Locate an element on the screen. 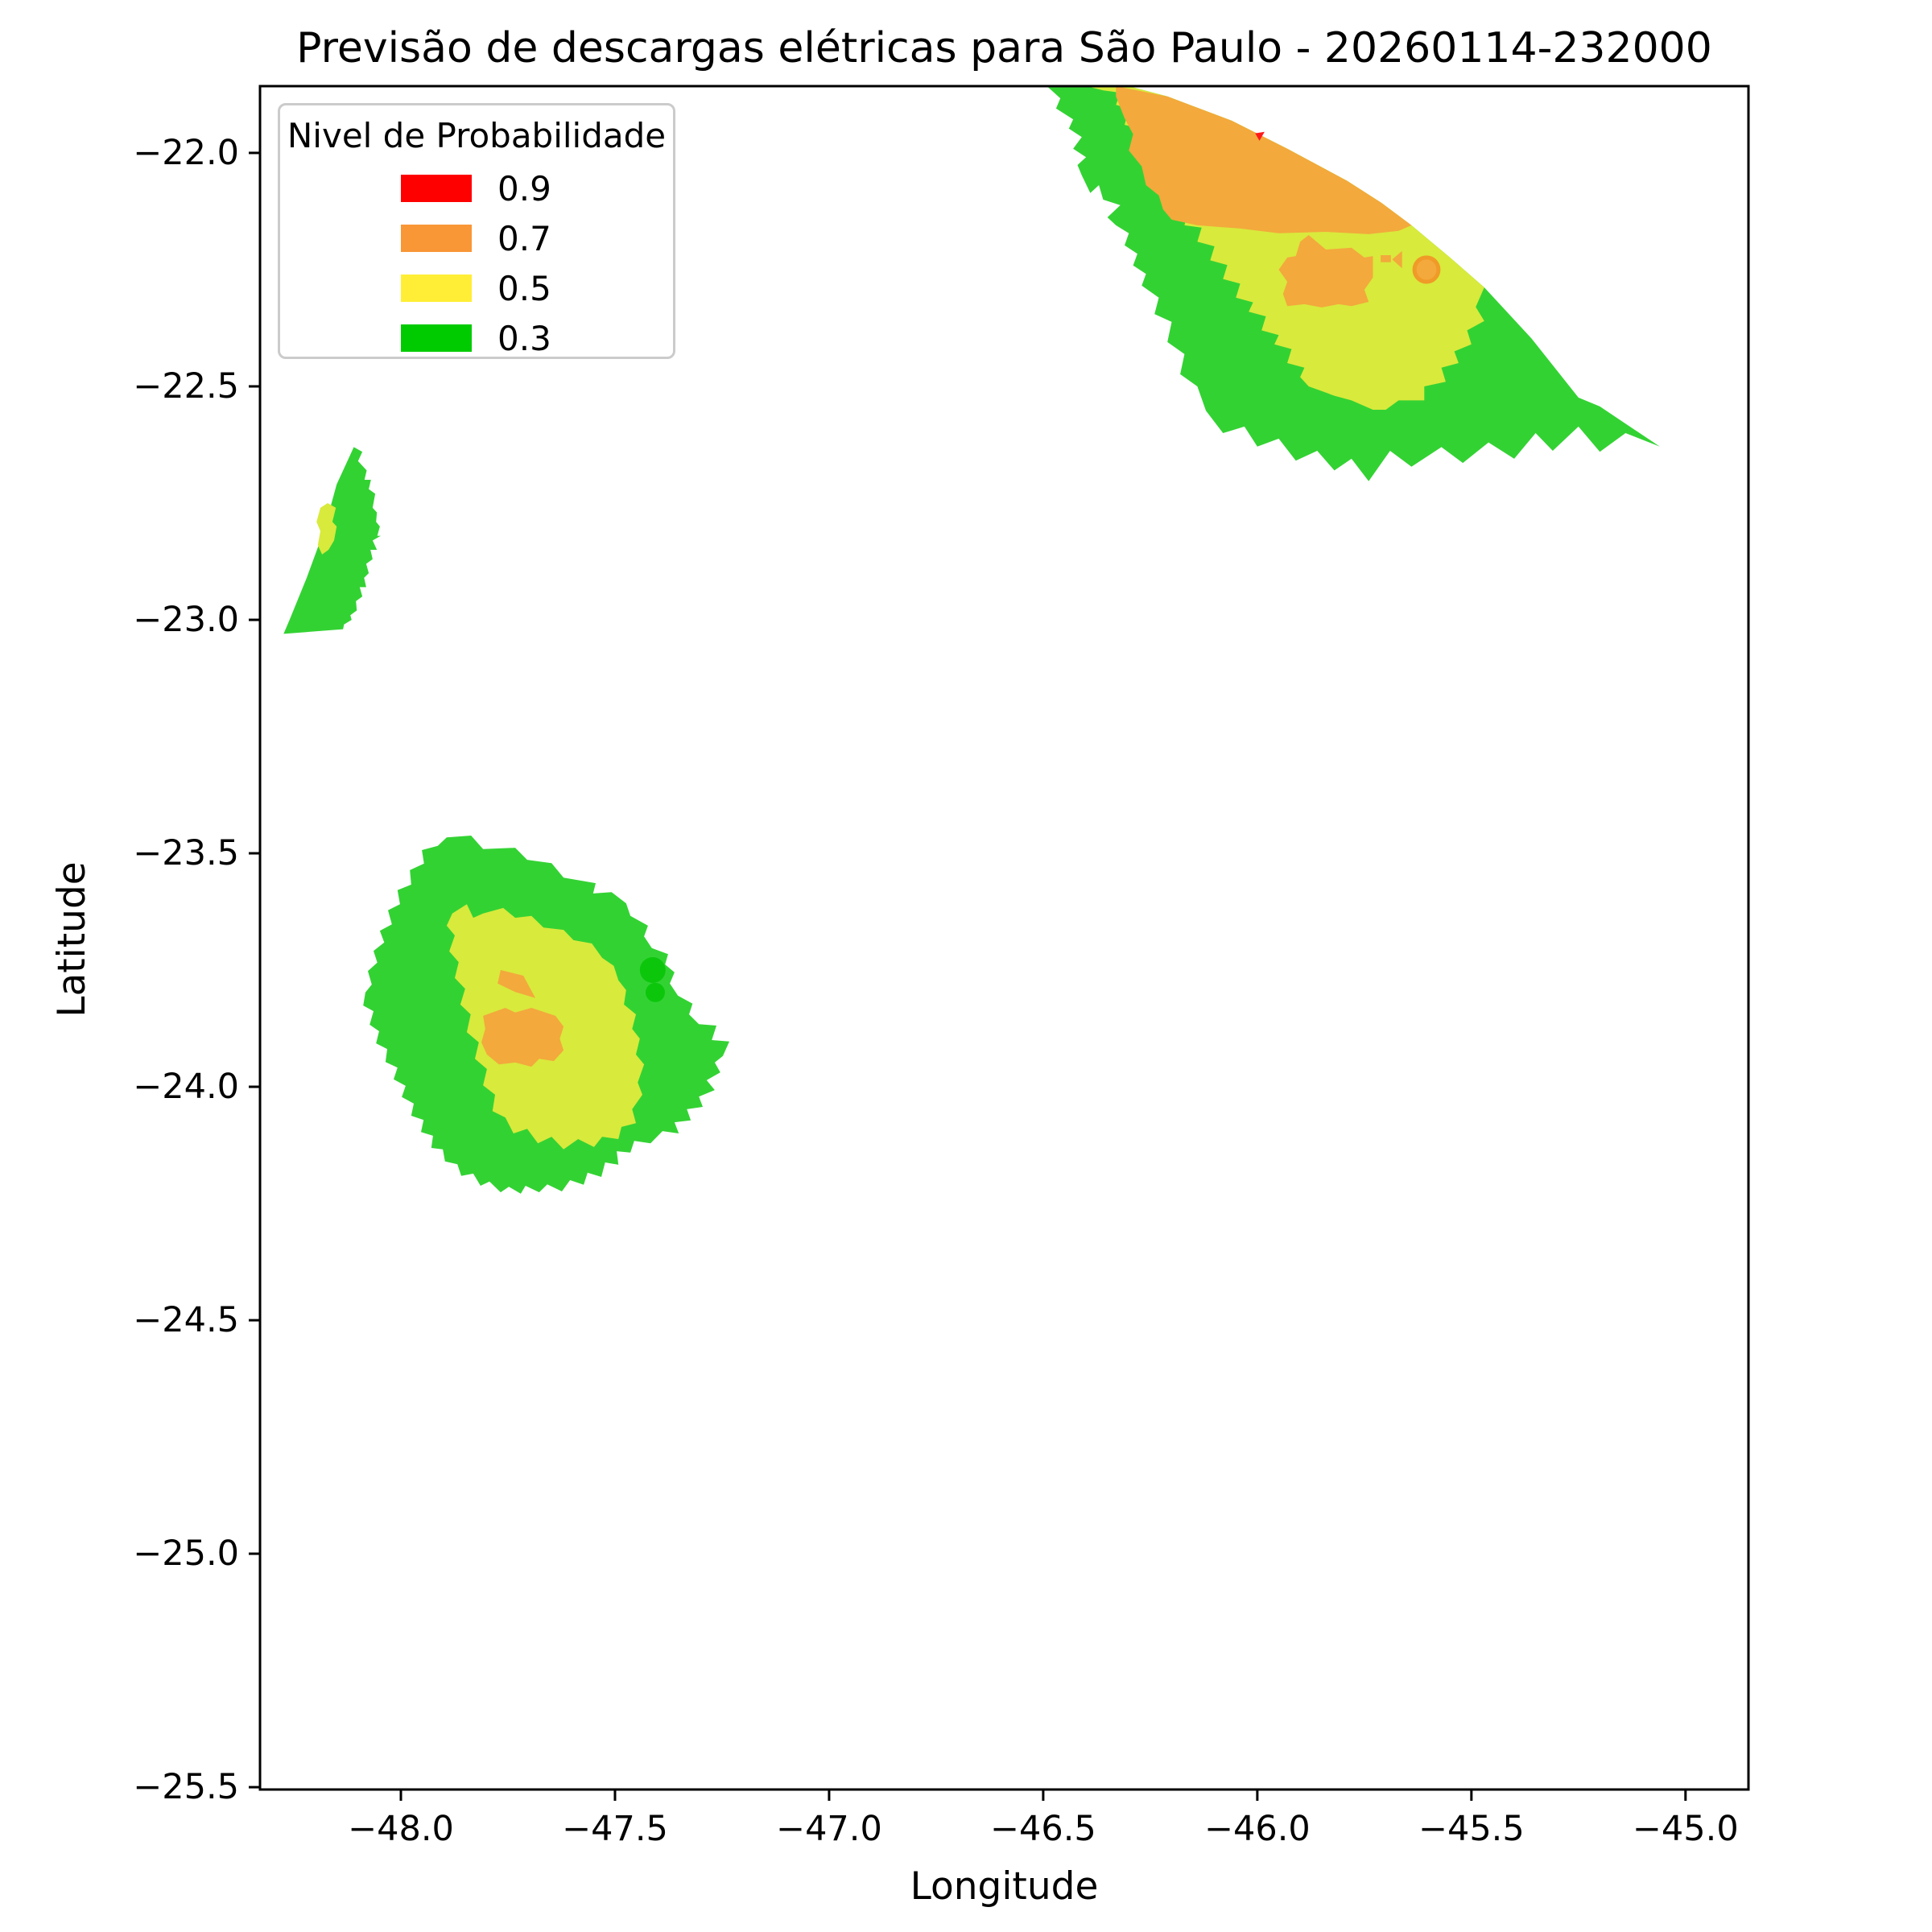  ne-storm-orange-0.7 is located at coordinates (1264, 160).